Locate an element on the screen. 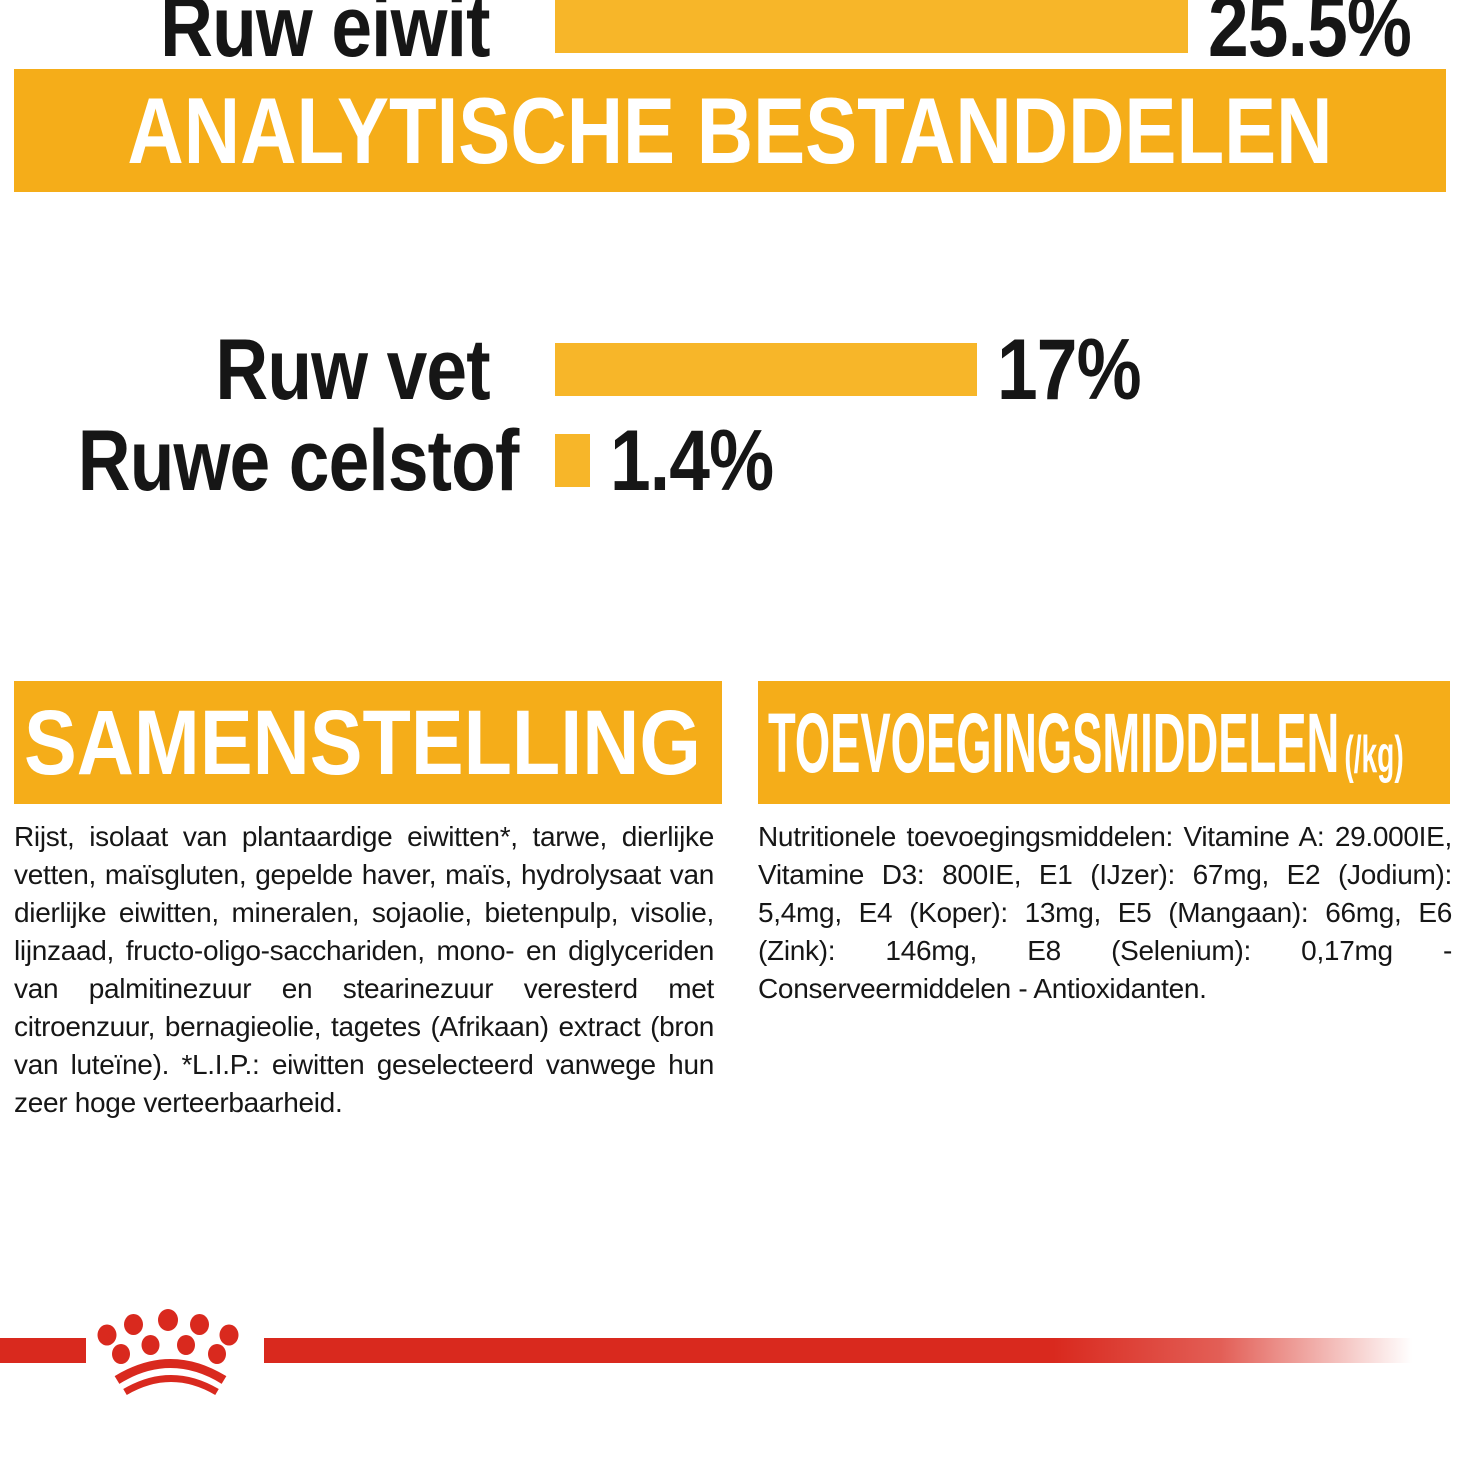 This screenshot has height=1460, width=1460. composition-title: SAMENSTELLING is located at coordinates (362, 742).